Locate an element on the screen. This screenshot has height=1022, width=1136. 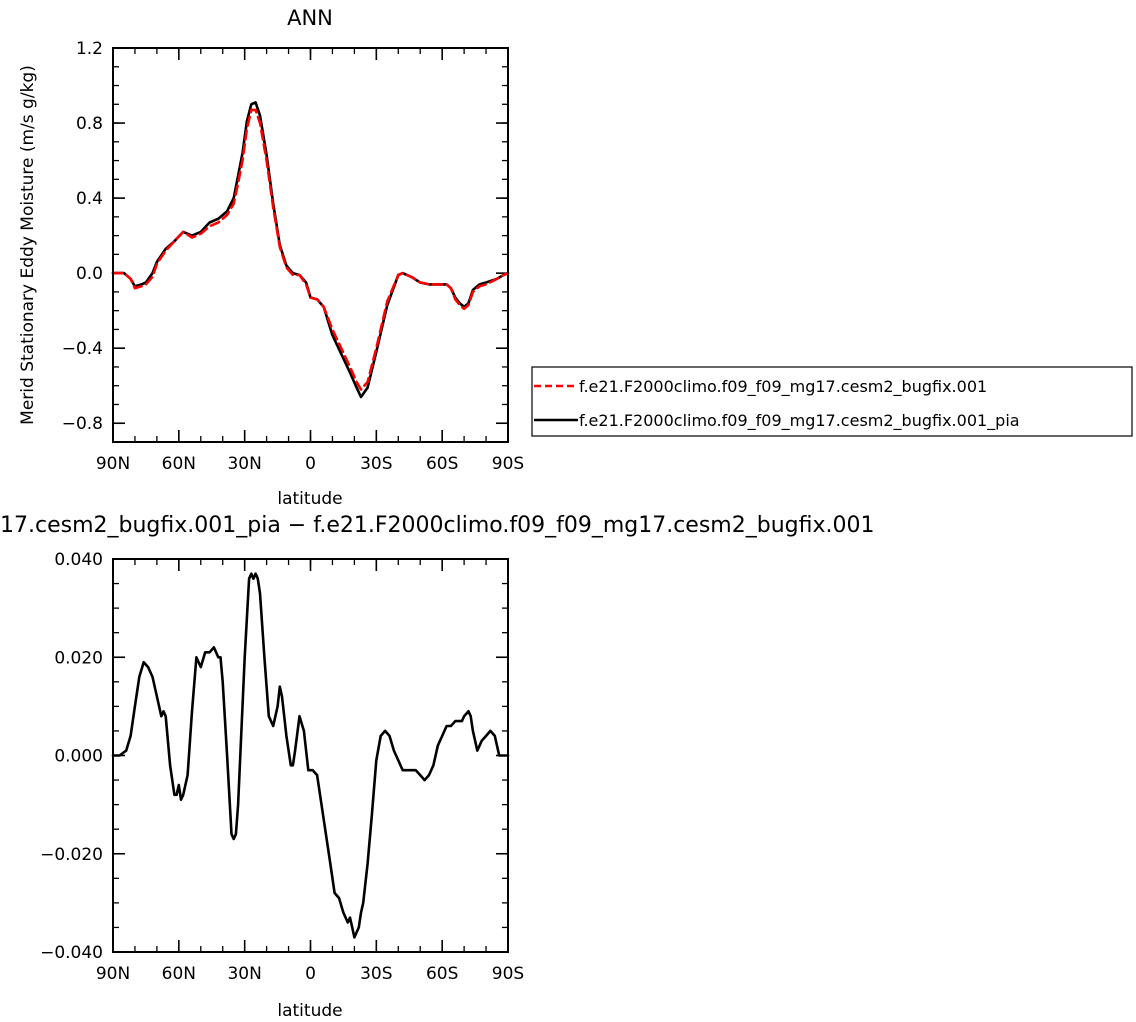
y-tick-label: −0.020 is located at coordinates (71, 855).